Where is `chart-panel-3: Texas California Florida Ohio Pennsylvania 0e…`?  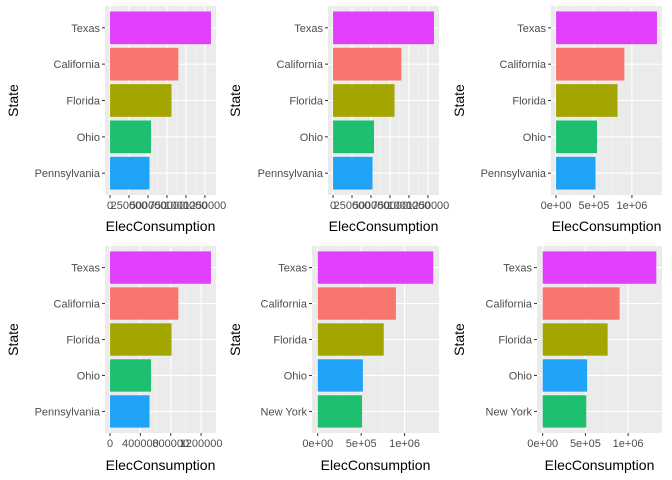 chart-panel-3: Texas California Florida Ohio Pennsylvania 0e… is located at coordinates (556, 120).